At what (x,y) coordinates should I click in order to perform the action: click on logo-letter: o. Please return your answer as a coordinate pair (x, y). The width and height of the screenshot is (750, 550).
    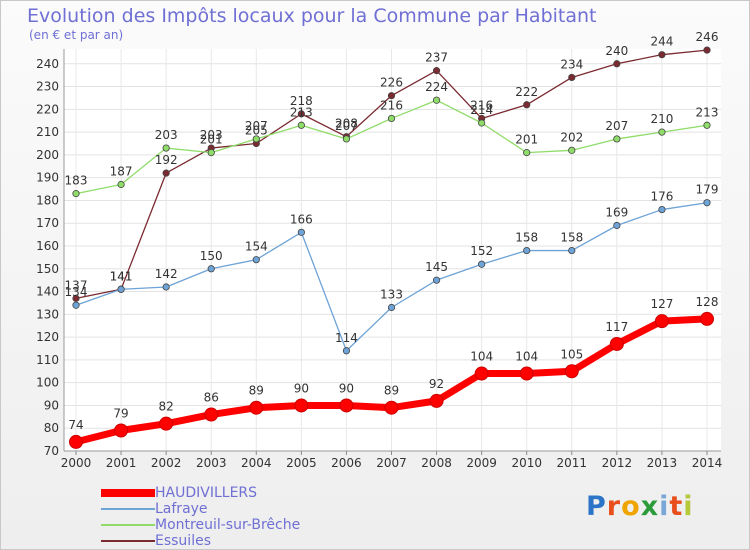
    Looking at the image, I should click on (631, 506).